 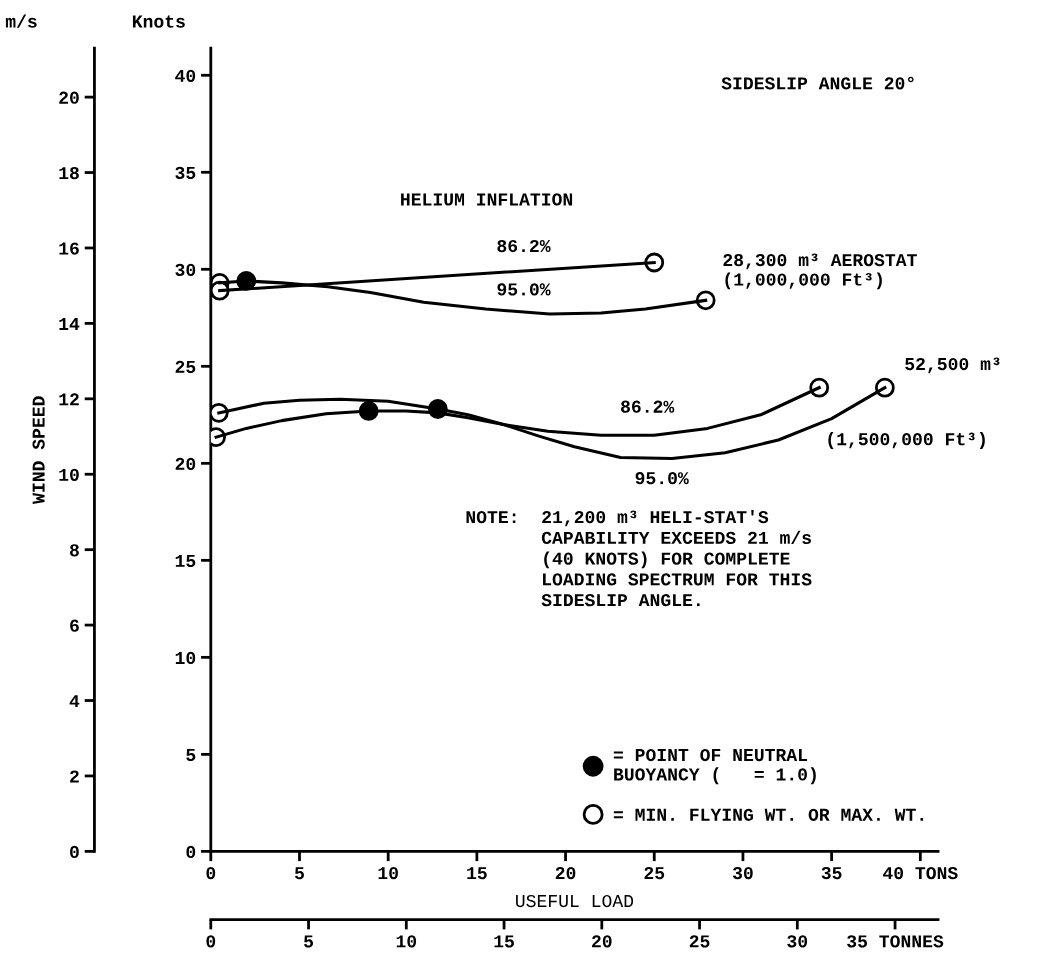 What do you see at coordinates (639, 558) in the screenshot?
I see `annotation: NOTE: 21,200 m³ HELI-STAT'S CAPABILITY EXCEEDS 21 m/s (40 KNOTS) FOR COMPLETE LOADING SPECTRUM FOR THIS SIDESLIP ANGLE.` at bounding box center [639, 558].